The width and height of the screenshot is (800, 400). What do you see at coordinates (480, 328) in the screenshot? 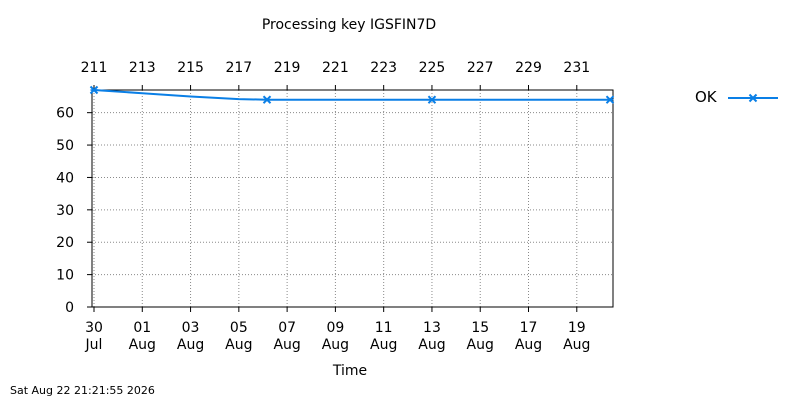
I see `x-tick-label-day: 15` at bounding box center [480, 328].